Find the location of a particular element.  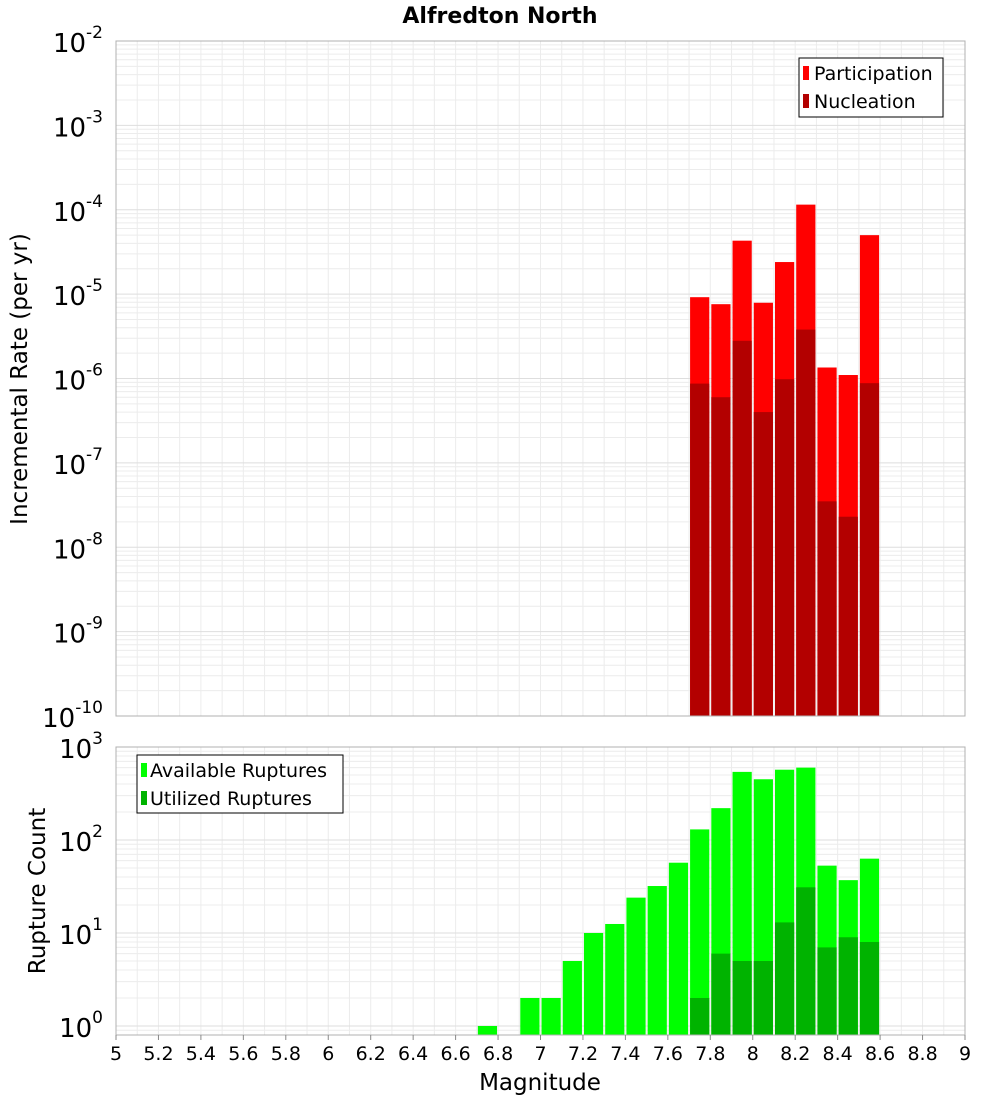

legend-label-nucleation: Nucleation is located at coordinates (865, 102).